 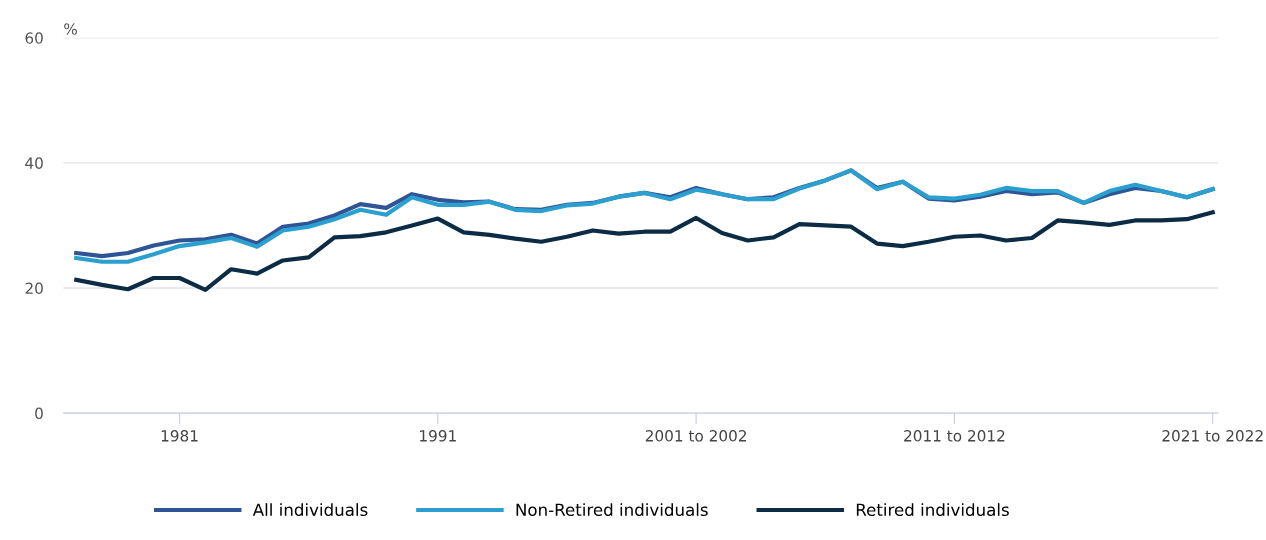 I want to click on legend-label: Non-Retired individuals, so click(x=612, y=510).